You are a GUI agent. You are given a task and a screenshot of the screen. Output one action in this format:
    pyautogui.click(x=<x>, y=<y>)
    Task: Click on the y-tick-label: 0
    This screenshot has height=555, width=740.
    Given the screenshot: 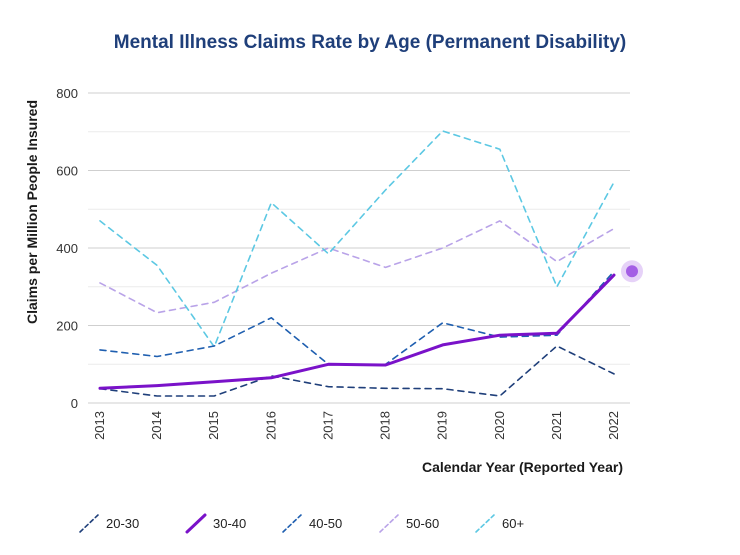 What is the action you would take?
    pyautogui.click(x=74, y=403)
    